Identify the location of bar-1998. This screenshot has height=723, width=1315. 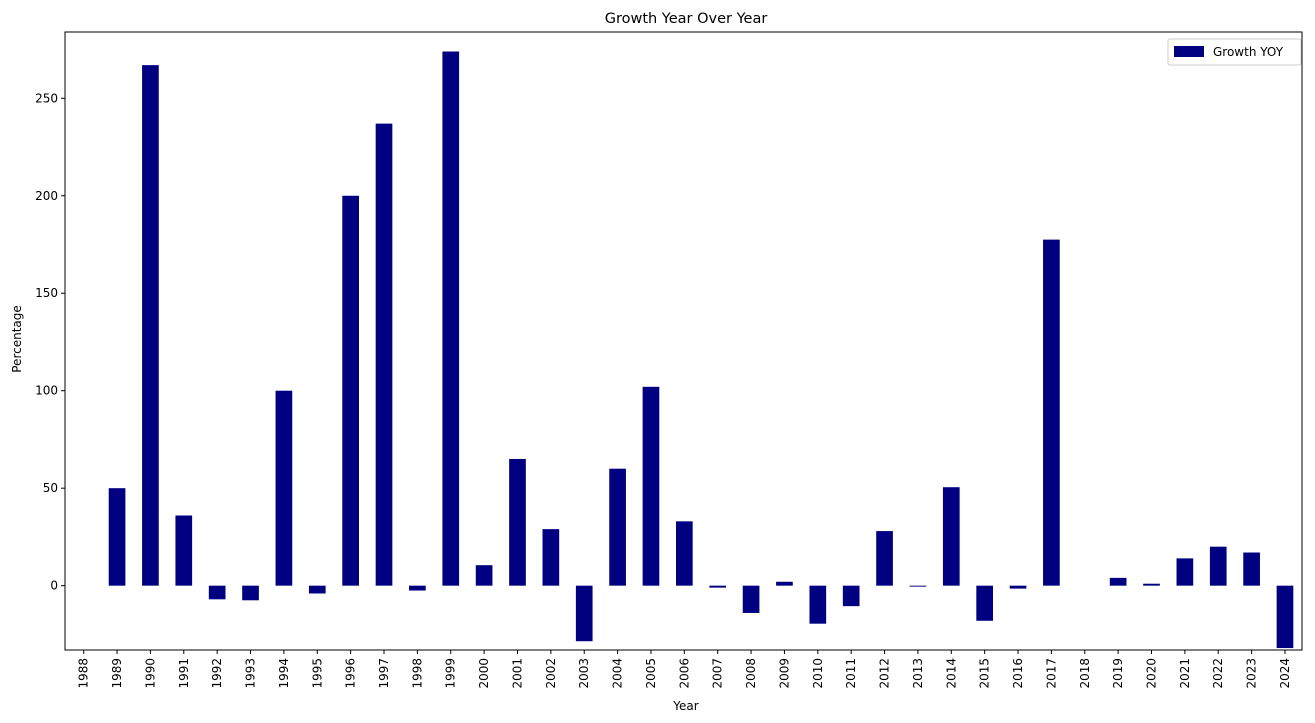
(417, 588).